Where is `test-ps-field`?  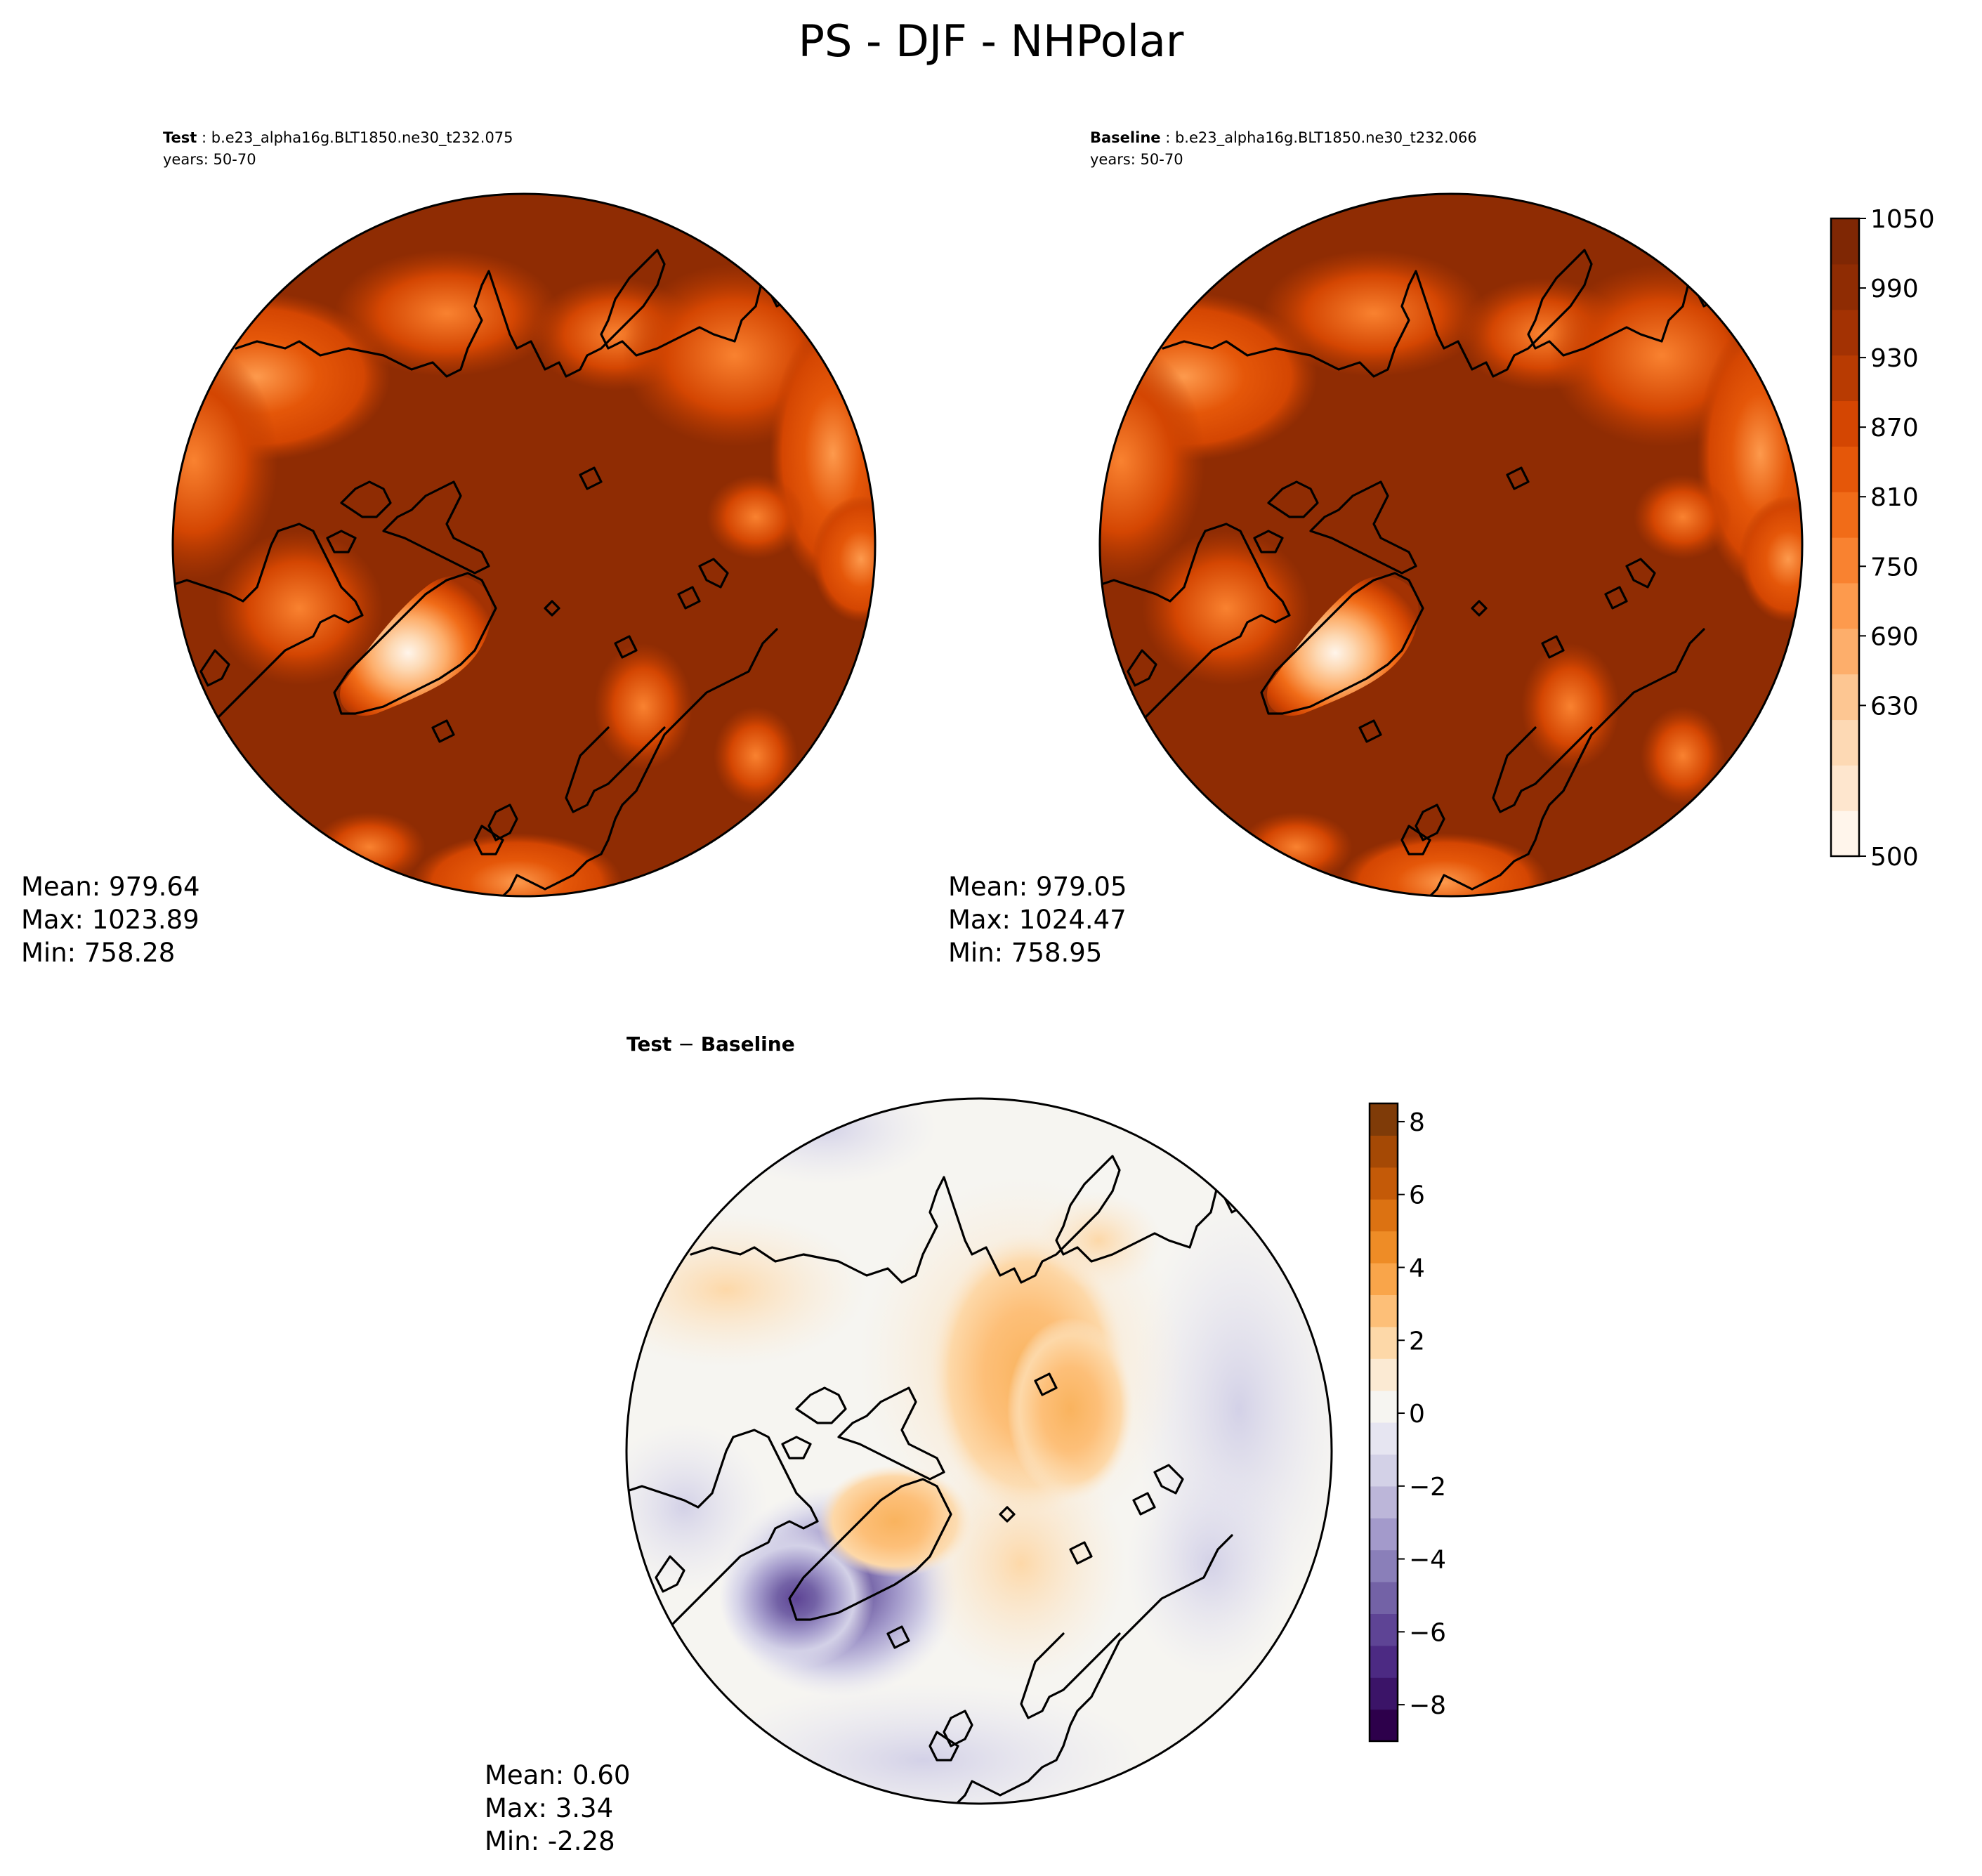
test-ps-field is located at coordinates (524, 545).